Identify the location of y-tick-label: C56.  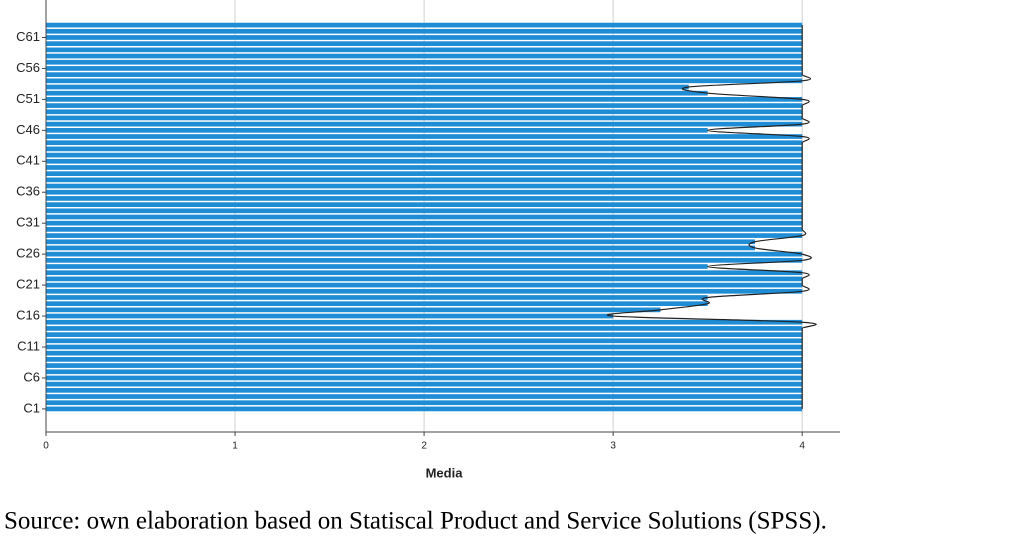
(28, 67).